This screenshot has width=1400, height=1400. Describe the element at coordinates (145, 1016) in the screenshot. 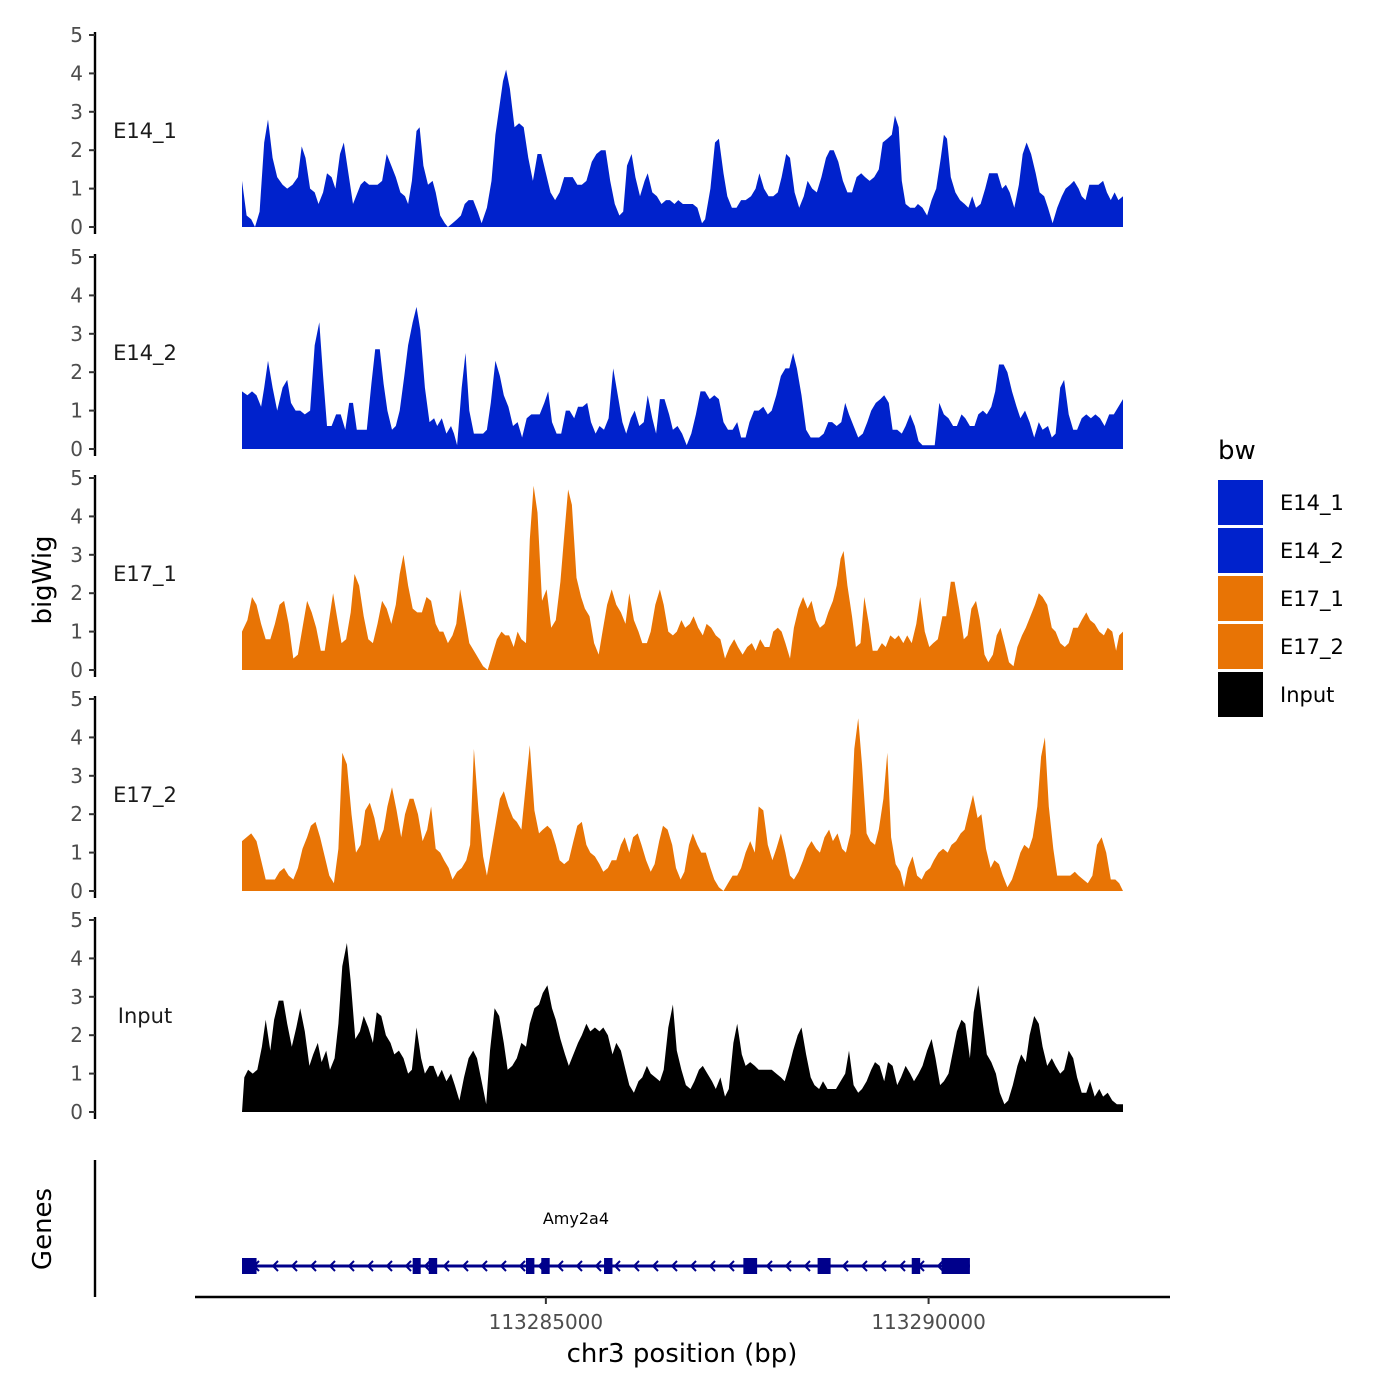

I see `track-label: Input` at that location.